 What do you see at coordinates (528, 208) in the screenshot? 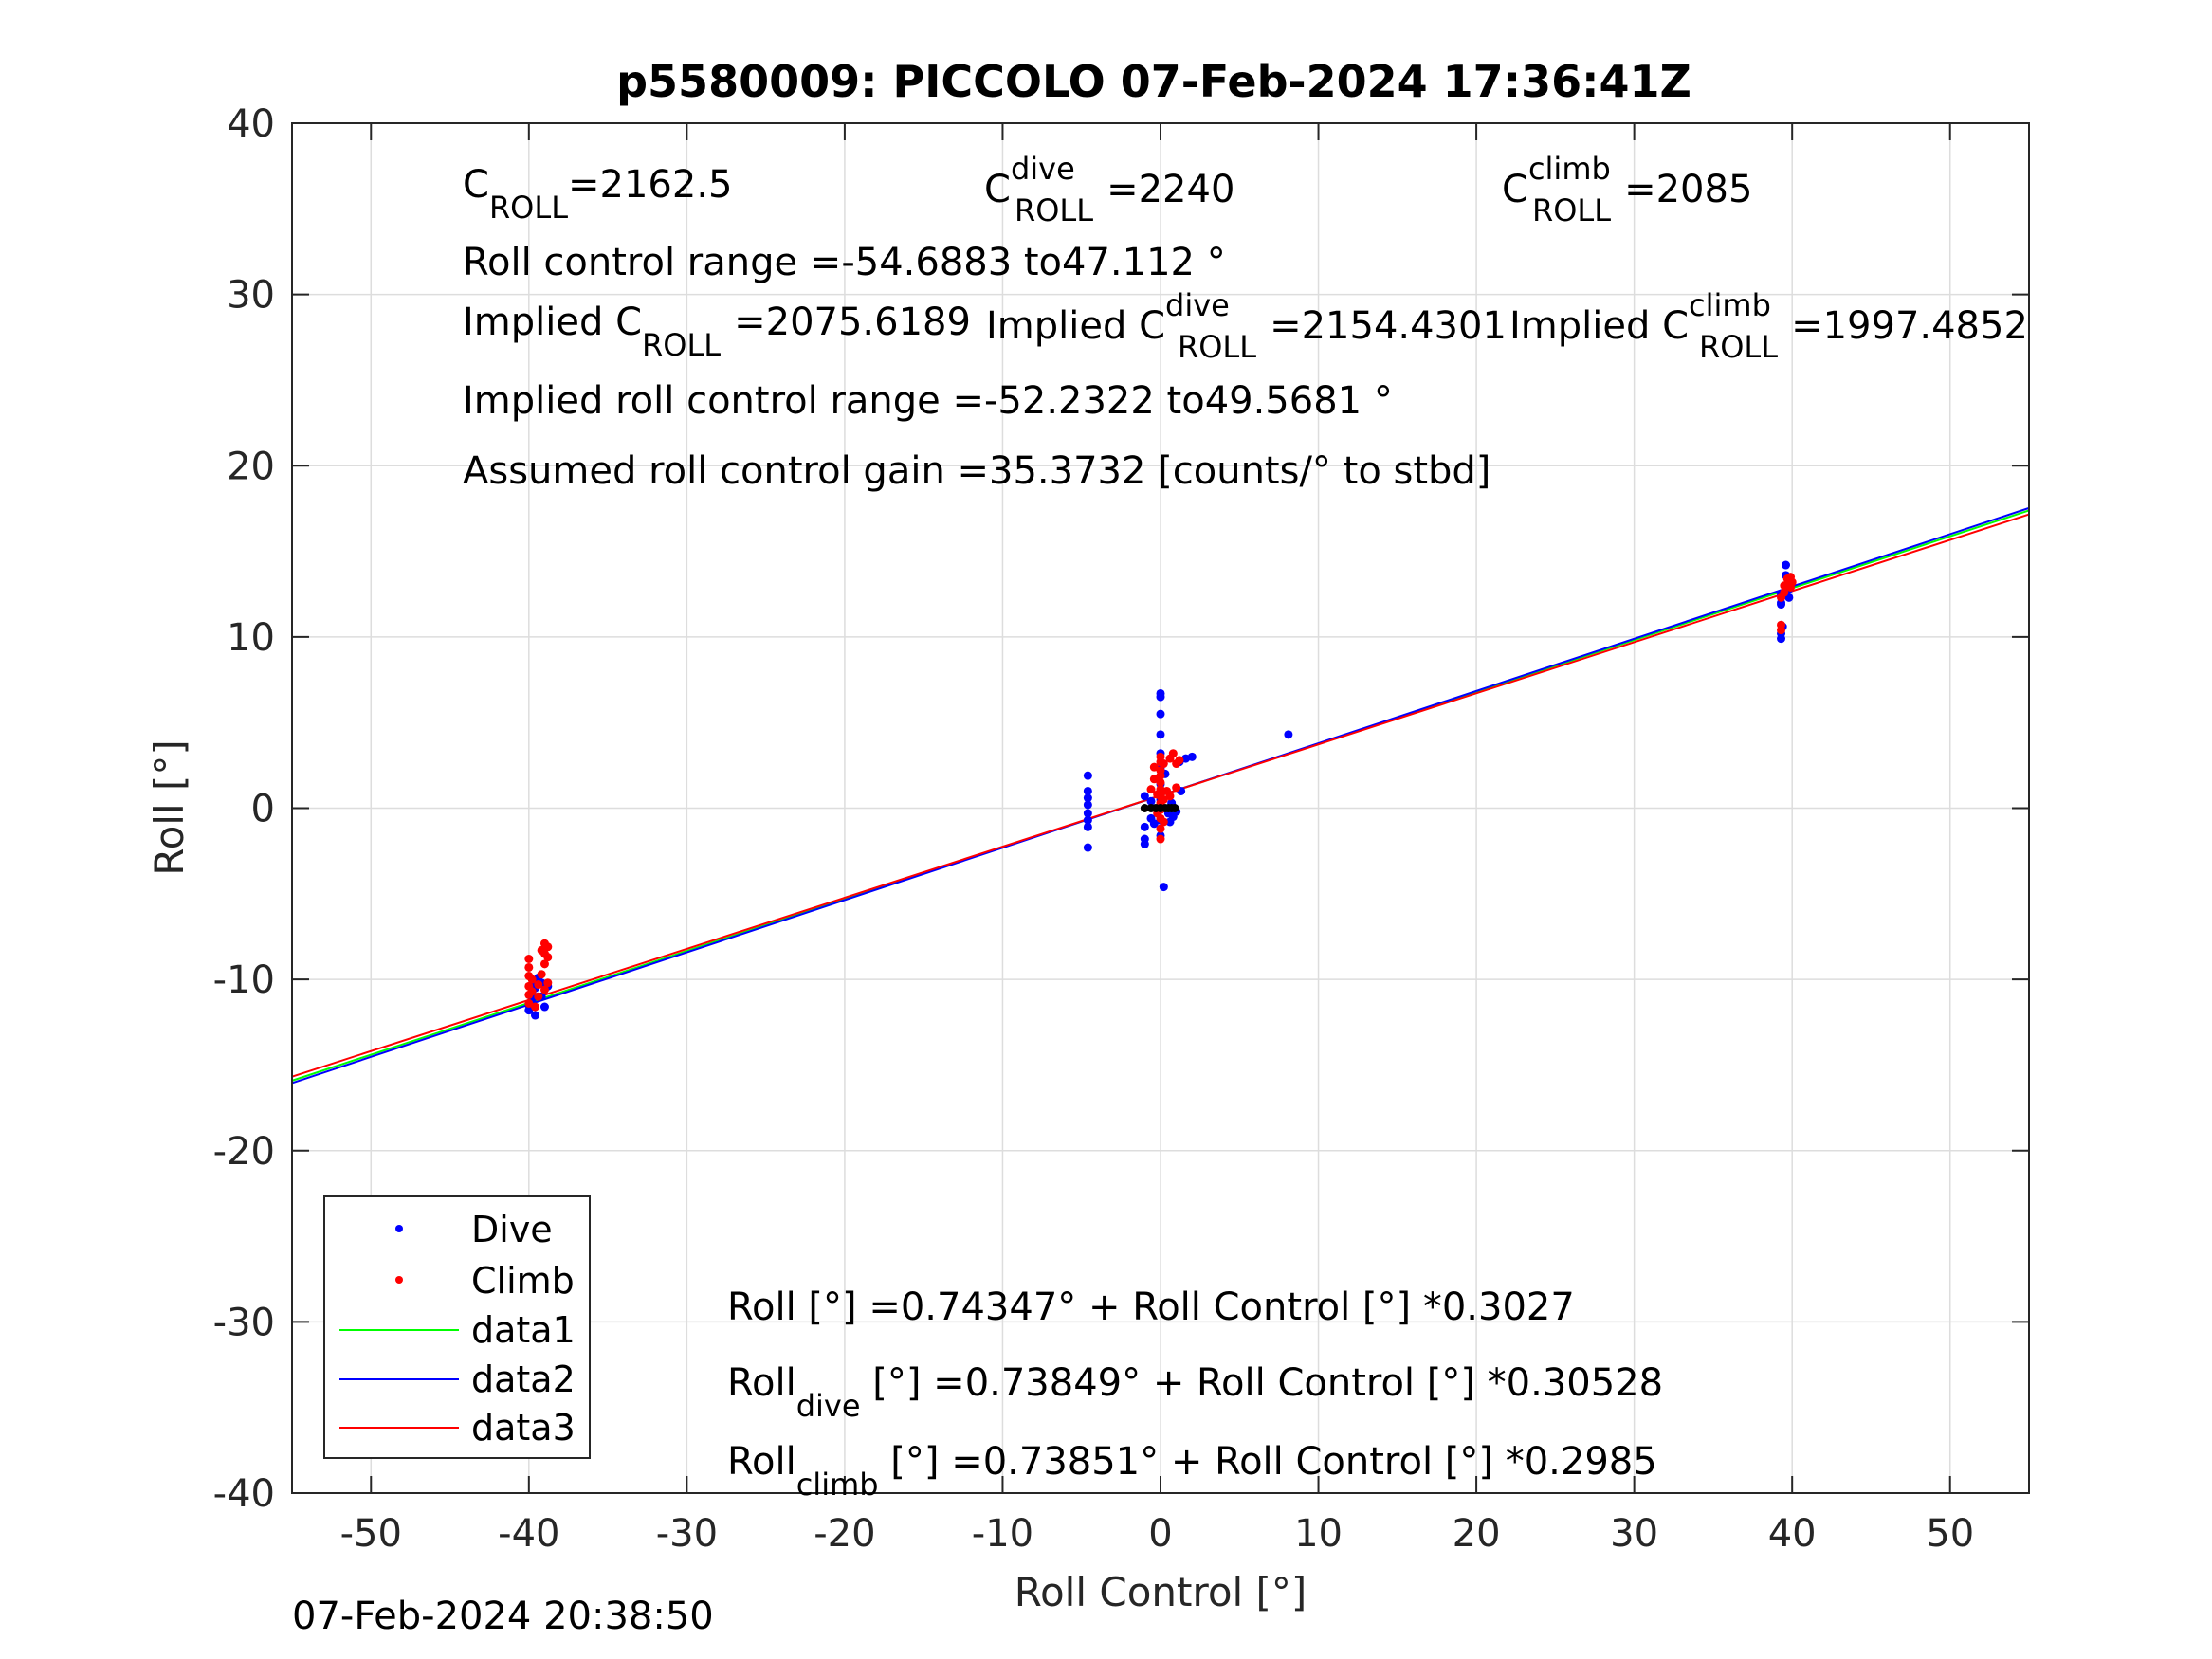
I see `c-roll-sub: ROLL` at bounding box center [528, 208].